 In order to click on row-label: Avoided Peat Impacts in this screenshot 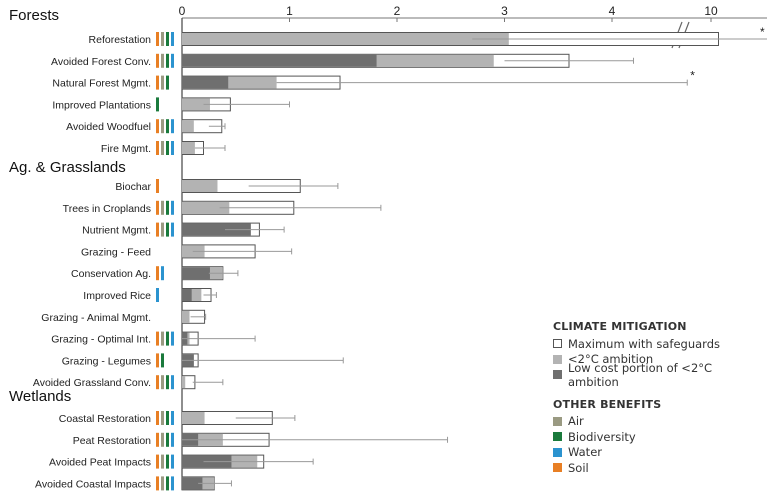, I will do `click(100, 463)`.